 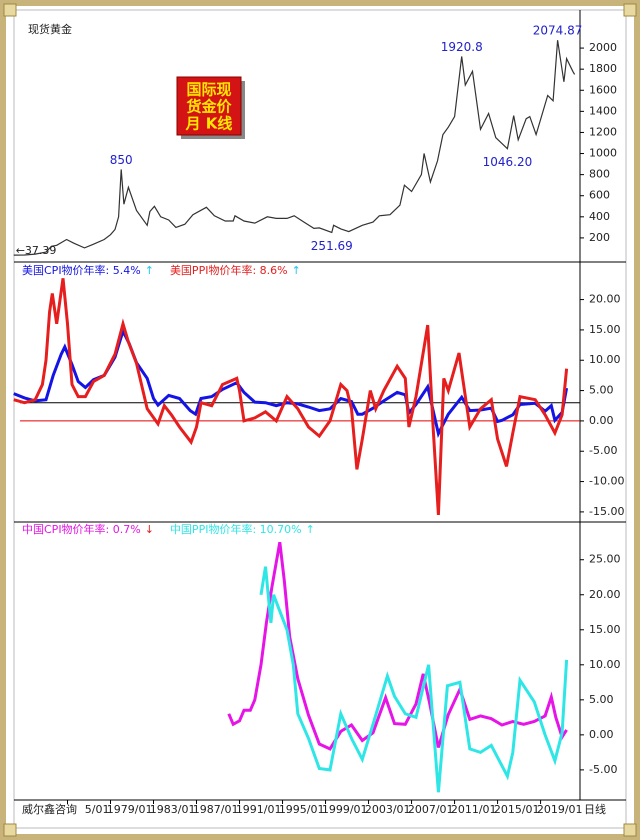 I want to click on x-tick-label: 1999/01, so click(x=345, y=809).